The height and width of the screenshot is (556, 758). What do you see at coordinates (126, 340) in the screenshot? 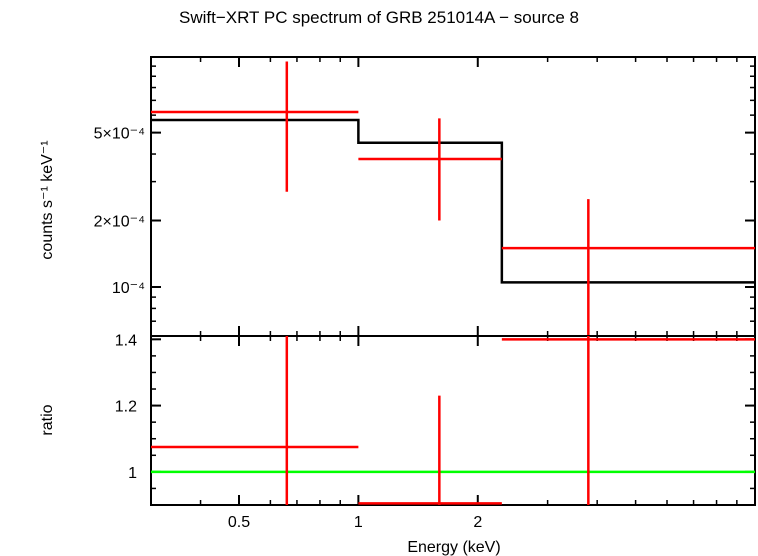
I see `y-tick-label: 1.4` at bounding box center [126, 340].